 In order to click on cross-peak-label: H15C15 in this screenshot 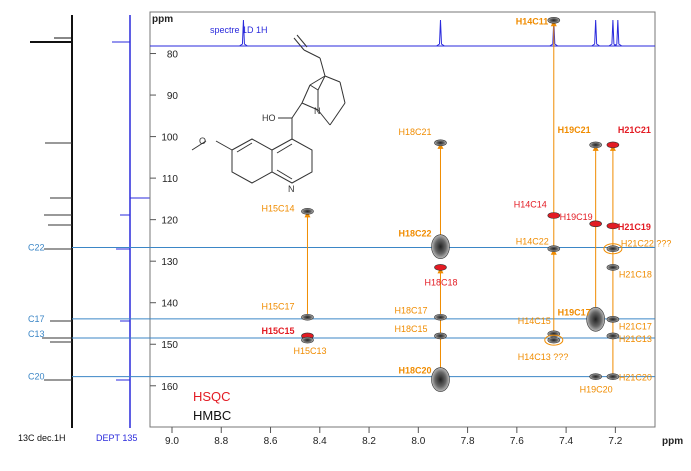, I will do `click(277, 331)`.